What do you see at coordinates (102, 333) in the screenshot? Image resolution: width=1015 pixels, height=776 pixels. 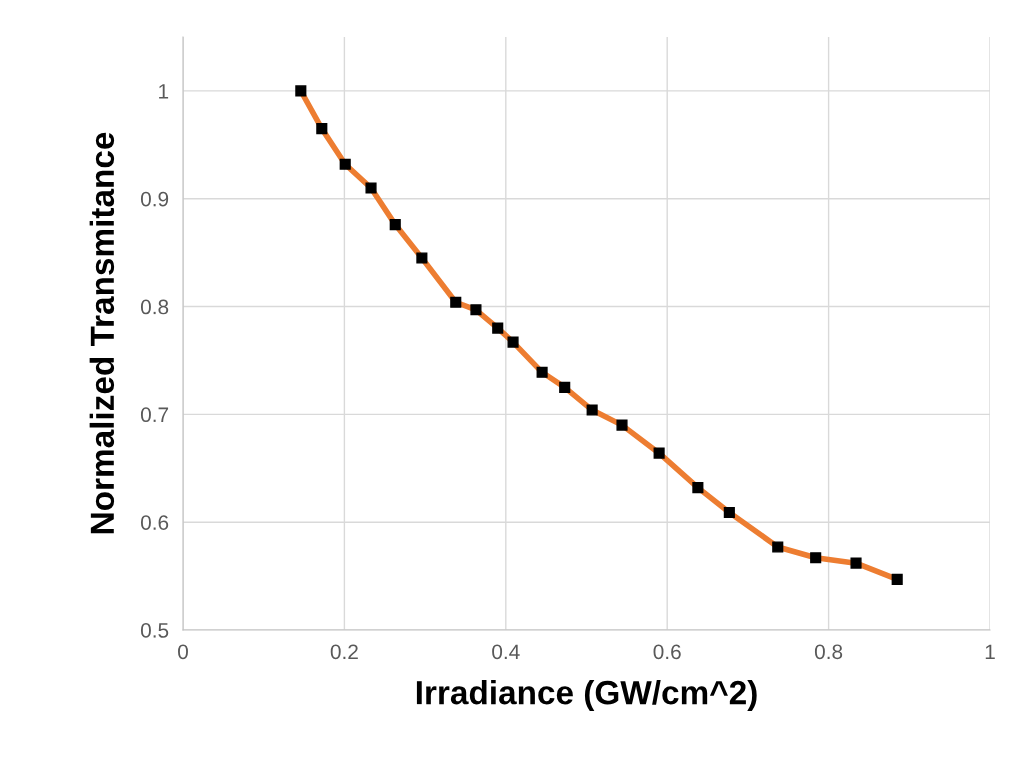 I see `y-axis-title: Normalized Transmitance` at bounding box center [102, 333].